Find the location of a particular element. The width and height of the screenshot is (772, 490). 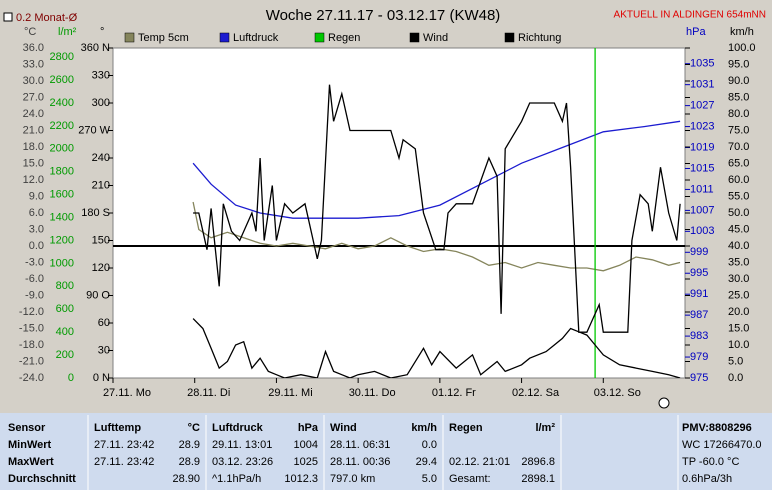

y-tick-label: 210 is located at coordinates (101, 185).